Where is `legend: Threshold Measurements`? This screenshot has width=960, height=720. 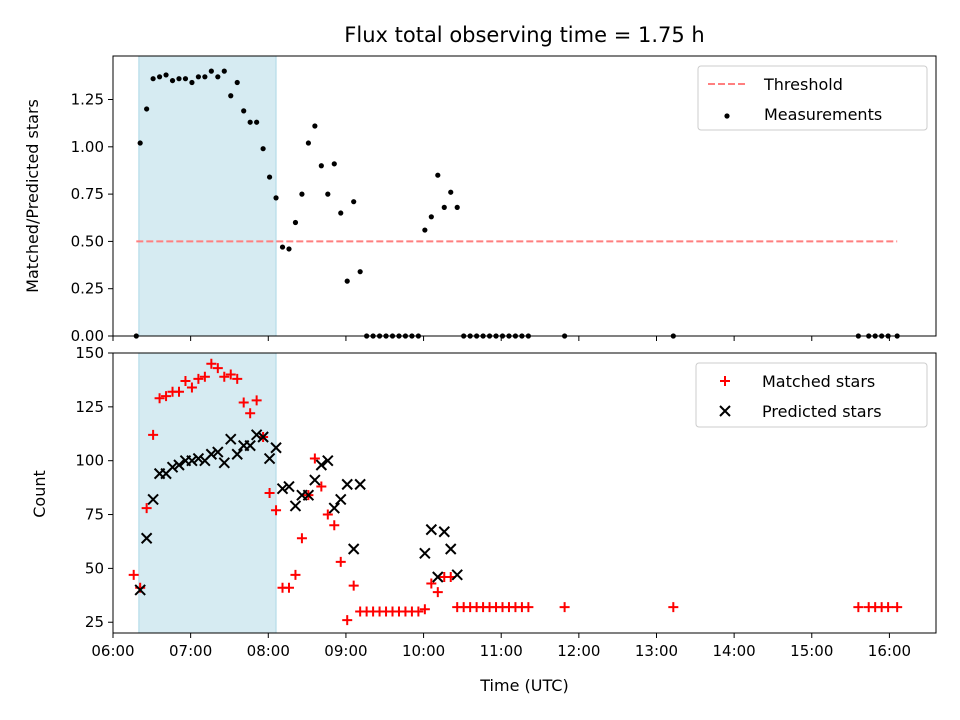 legend: Threshold Measurements is located at coordinates (812, 98).